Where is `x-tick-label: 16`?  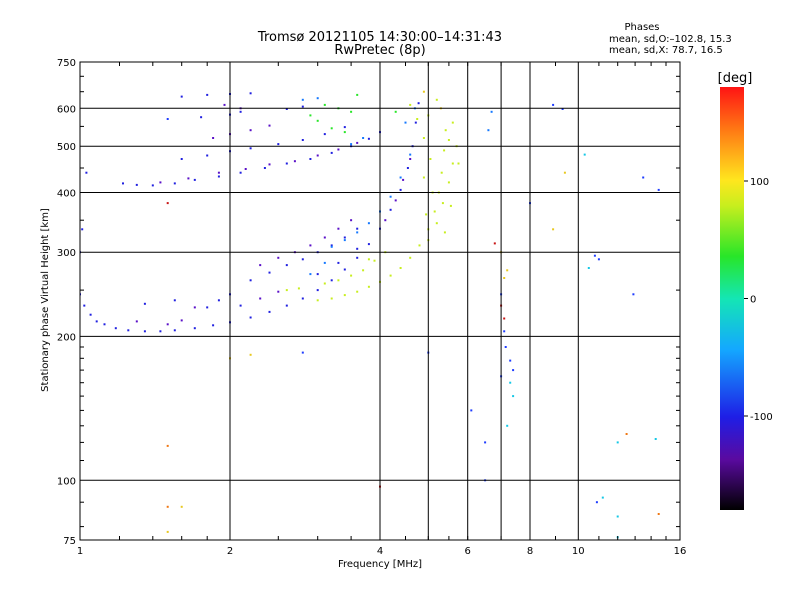 x-tick-label: 16 is located at coordinates (680, 551).